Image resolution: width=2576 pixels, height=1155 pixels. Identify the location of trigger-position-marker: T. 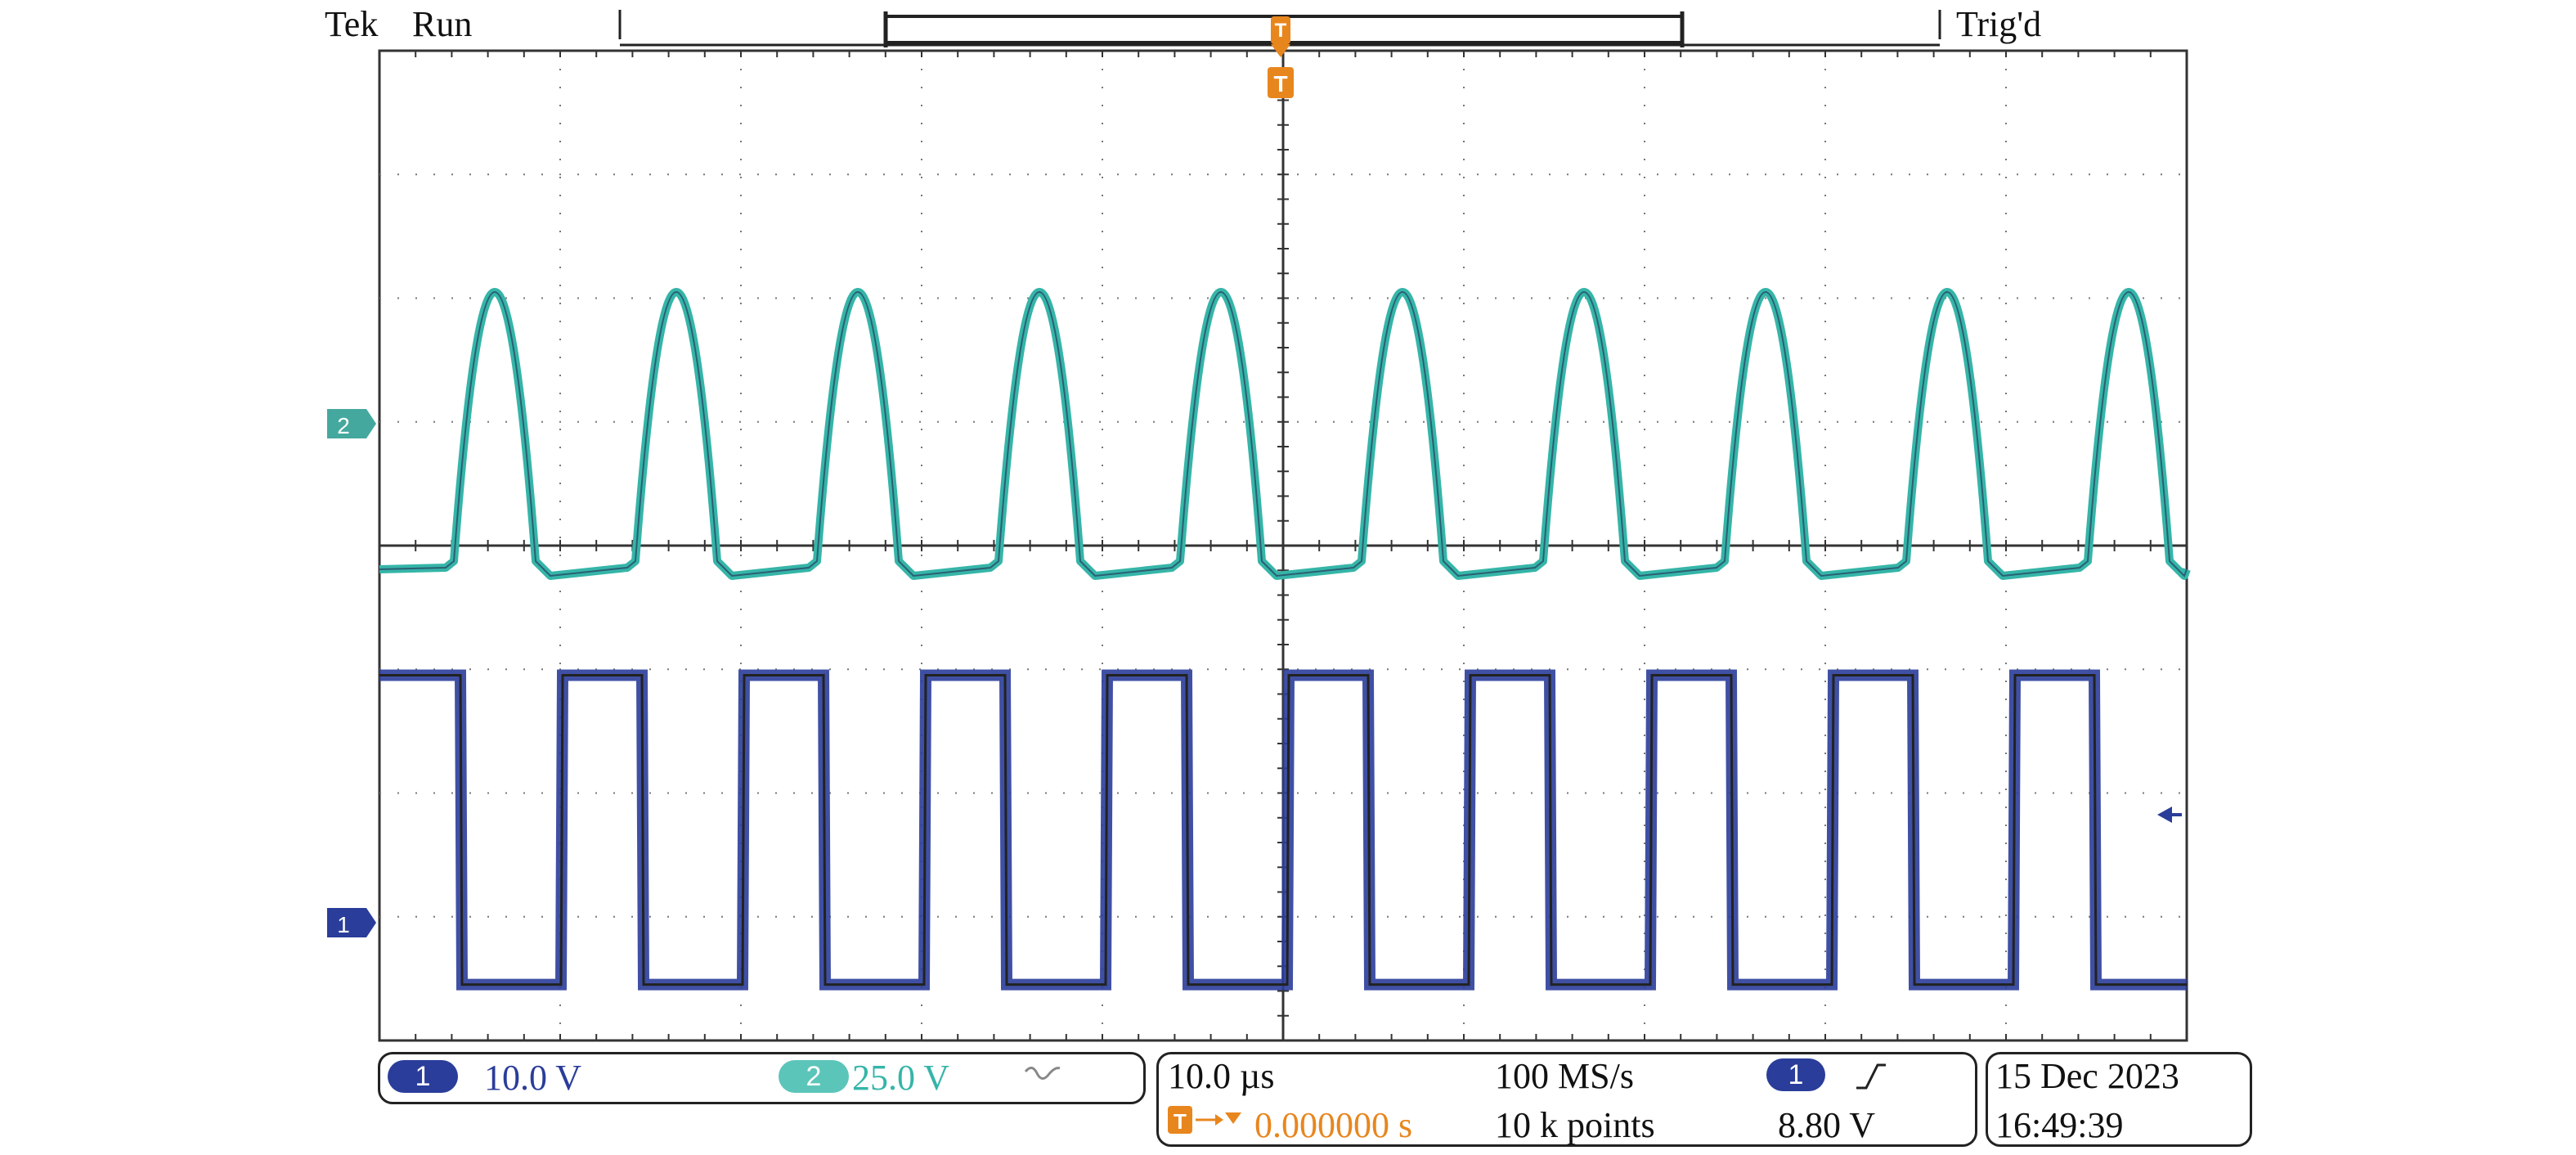
(1280, 36).